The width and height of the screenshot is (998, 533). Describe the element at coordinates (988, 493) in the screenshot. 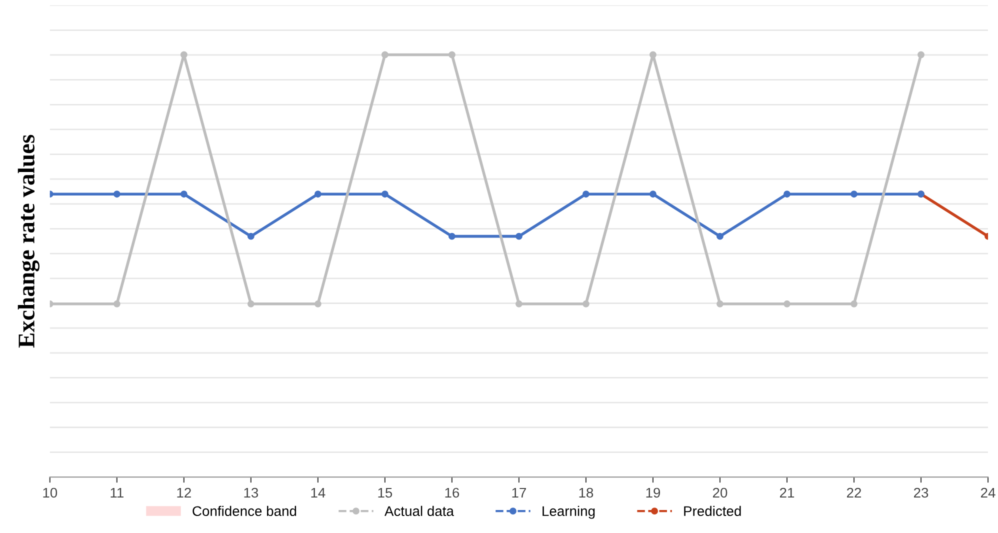

I see `x-tick-label: 24` at that location.